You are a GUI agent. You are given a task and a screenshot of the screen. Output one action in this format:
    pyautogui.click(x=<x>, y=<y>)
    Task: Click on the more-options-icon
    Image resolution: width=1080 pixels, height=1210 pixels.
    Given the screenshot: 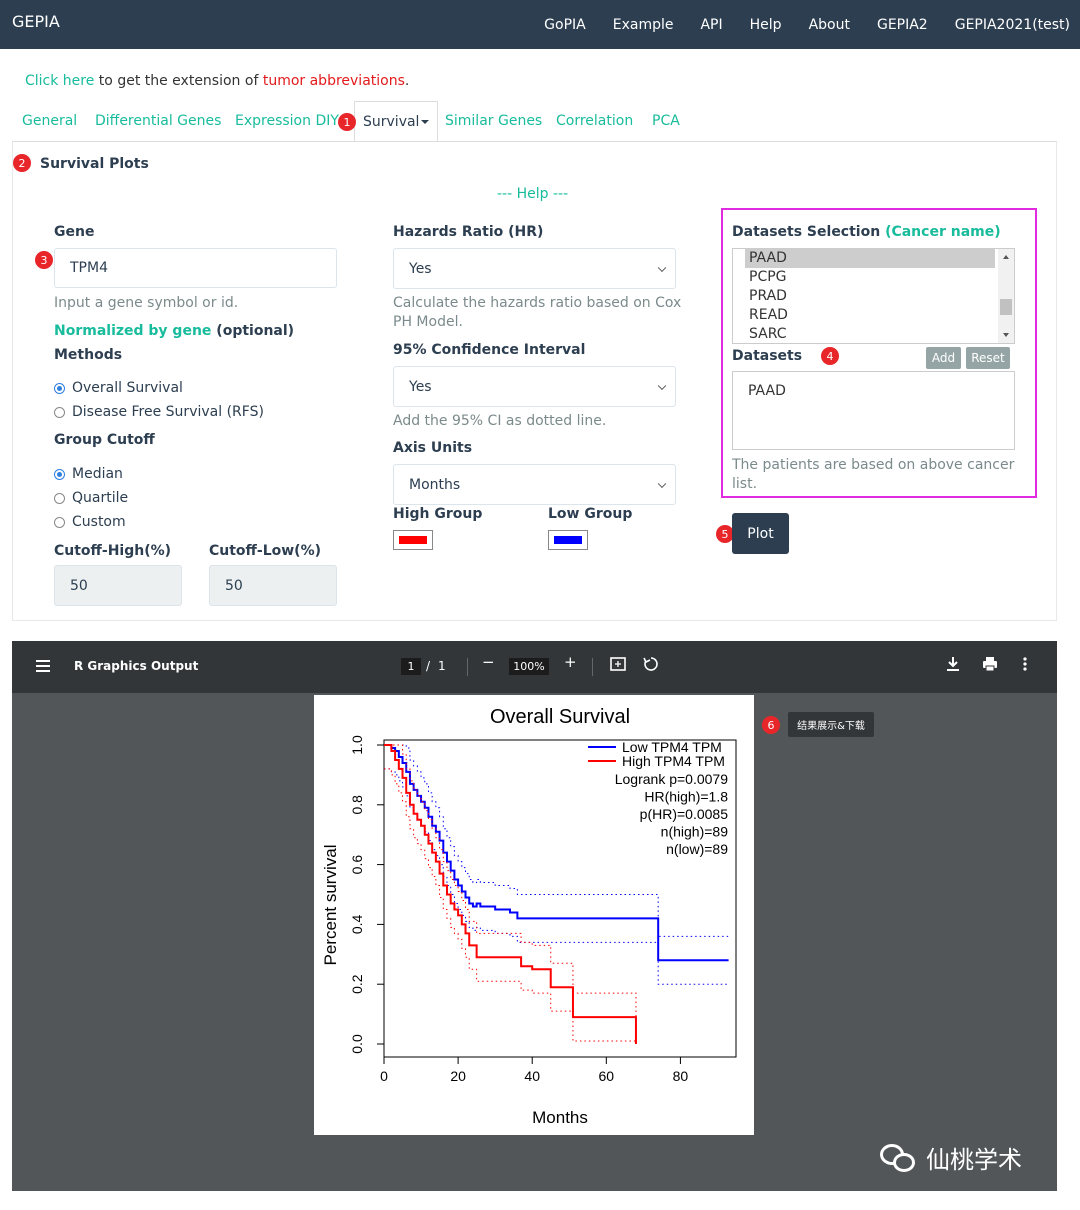 What is the action you would take?
    pyautogui.click(x=1025, y=666)
    